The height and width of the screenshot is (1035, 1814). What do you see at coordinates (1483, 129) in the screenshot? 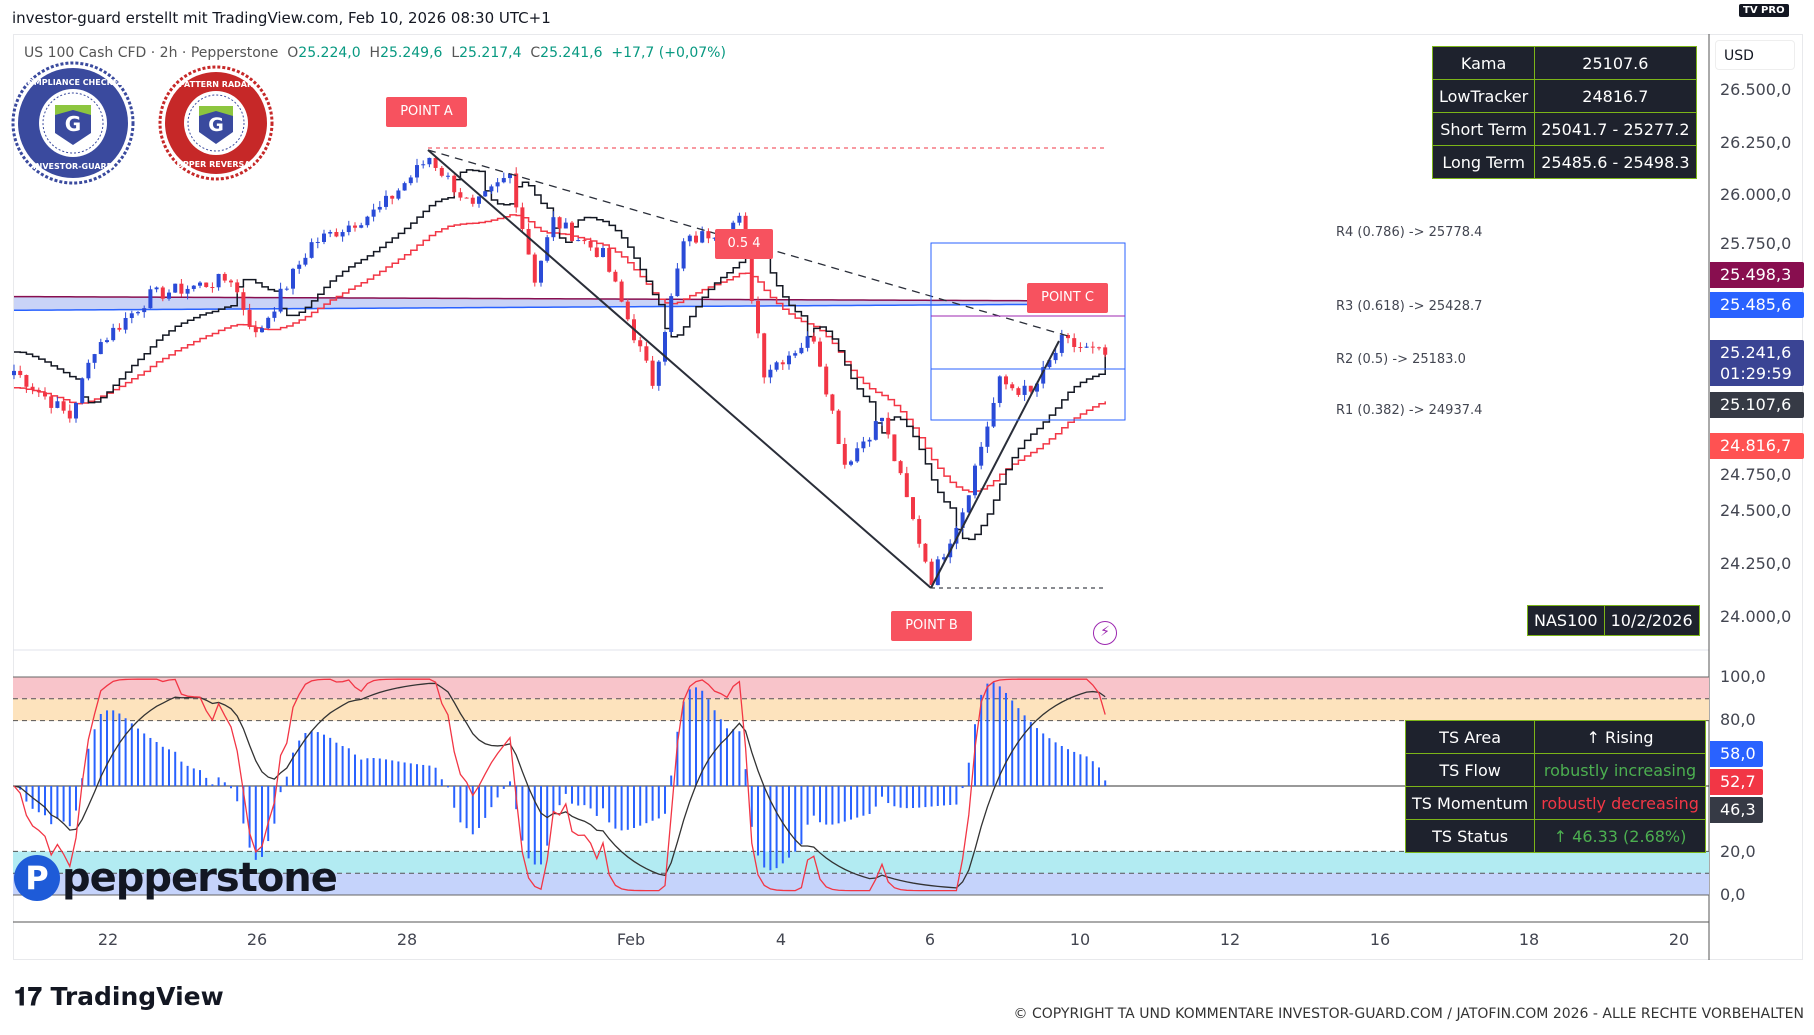
I see `short-term-label: Short Term` at bounding box center [1483, 129].